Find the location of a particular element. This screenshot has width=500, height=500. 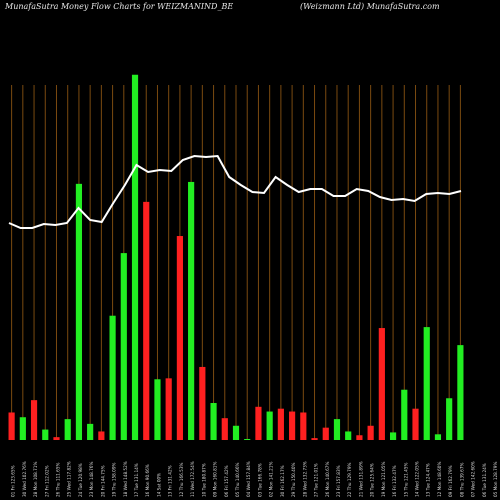

x-tick-label: 27 Fri 112.02% is located at coordinates (46, 481).